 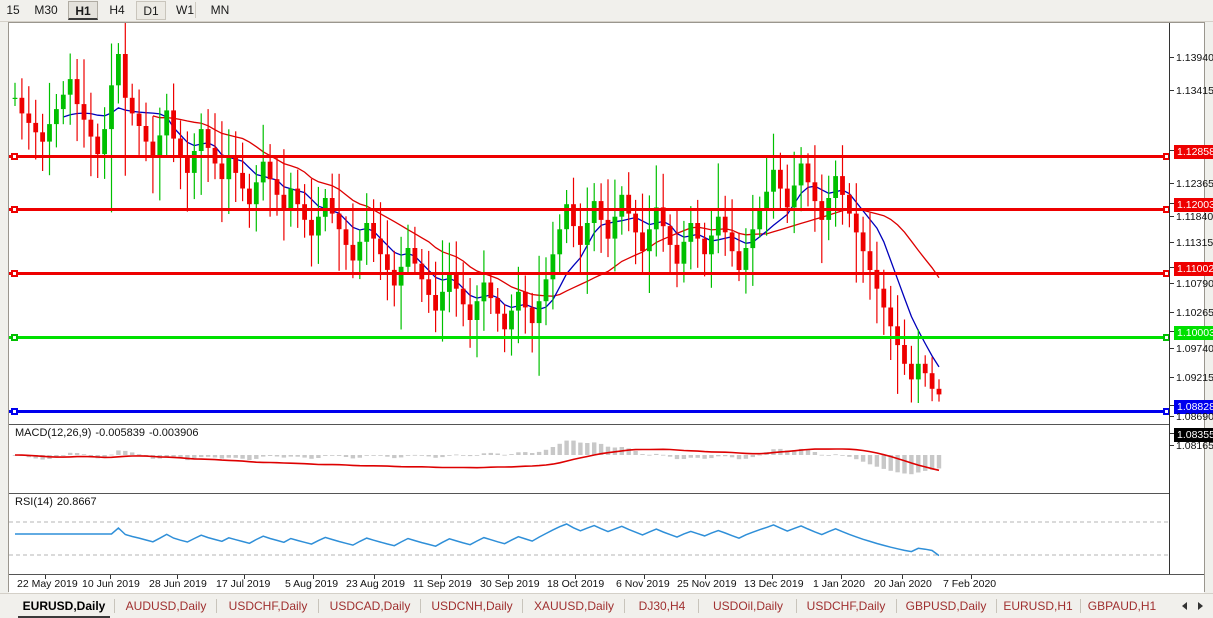 What do you see at coordinates (589, 533) in the screenshot?
I see `rsi-pane: RSI(14) 20.8667` at bounding box center [589, 533].